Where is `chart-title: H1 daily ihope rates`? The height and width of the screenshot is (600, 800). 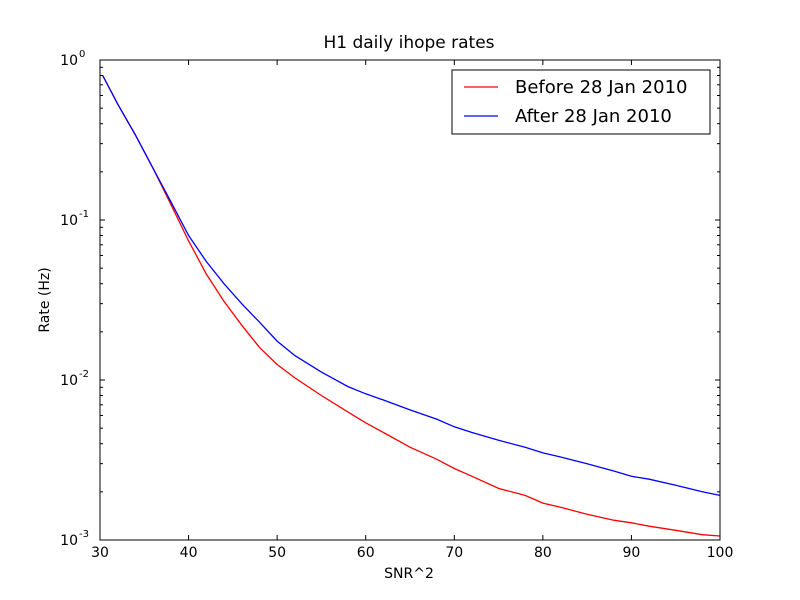
chart-title: H1 daily ihope rates is located at coordinates (408, 43).